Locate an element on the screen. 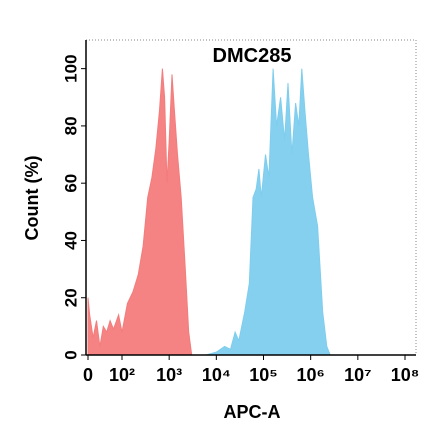 The height and width of the screenshot is (446, 440). y-axis-label: Count (%) is located at coordinates (32, 198).